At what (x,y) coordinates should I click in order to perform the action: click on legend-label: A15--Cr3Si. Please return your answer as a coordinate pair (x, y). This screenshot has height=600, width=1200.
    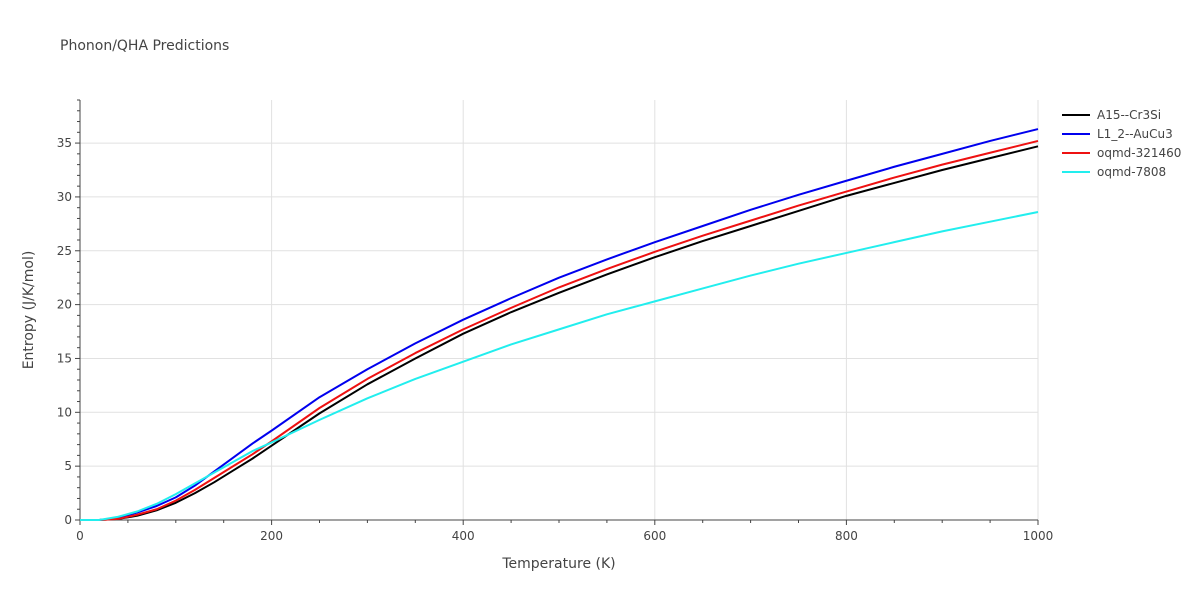
    Looking at the image, I should click on (1129, 115).